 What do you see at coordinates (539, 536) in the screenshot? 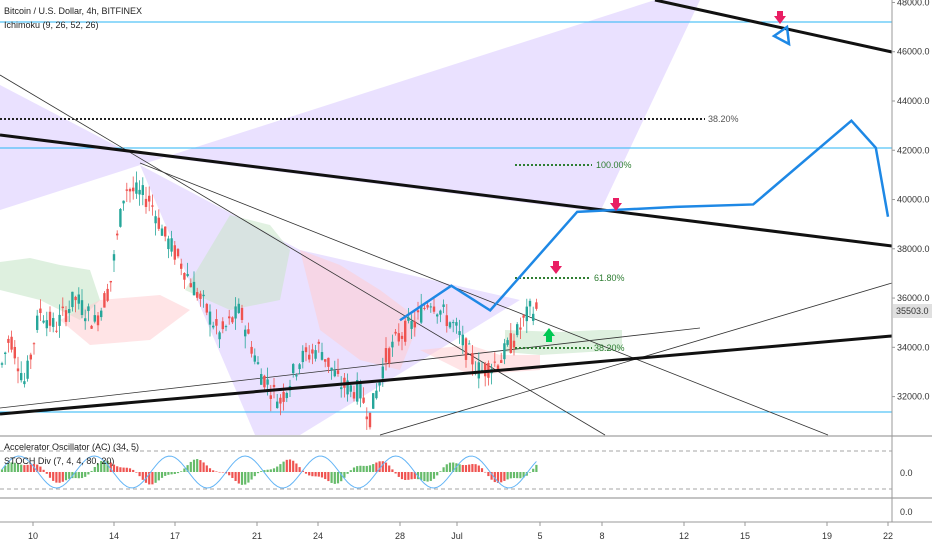
I see `x-tick-label: 5` at bounding box center [539, 536].